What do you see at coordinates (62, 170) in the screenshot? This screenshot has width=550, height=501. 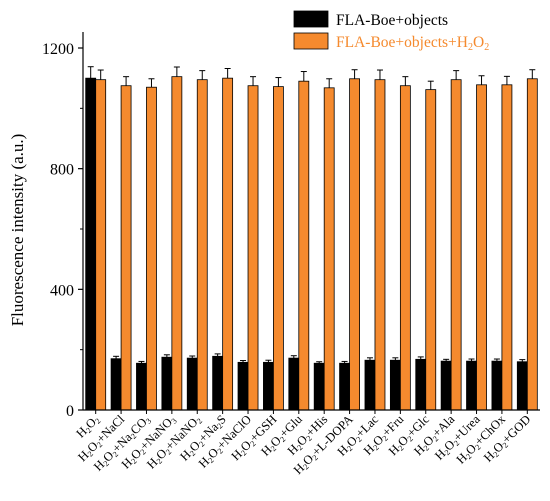 I see `y-tick-label-800: 800` at bounding box center [62, 170].